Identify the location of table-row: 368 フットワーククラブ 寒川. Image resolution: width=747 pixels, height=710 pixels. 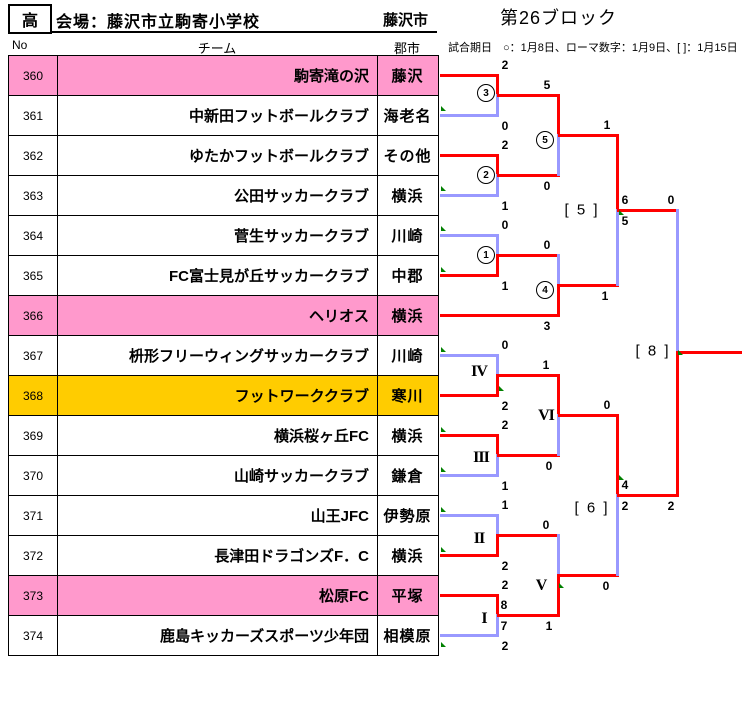
(223, 396).